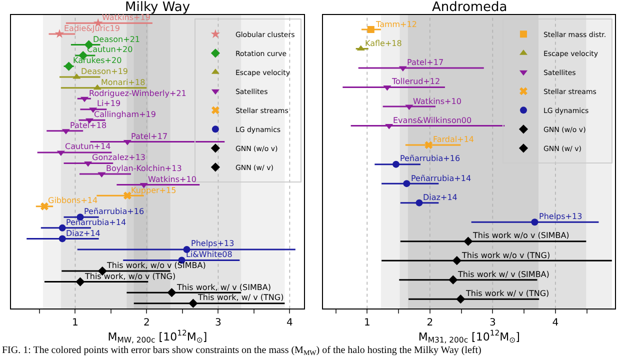 The width and height of the screenshot is (640, 359). Describe the element at coordinates (156, 265) in the screenshot. I see `annotation: This work, w/o v (SIMBA)` at that location.